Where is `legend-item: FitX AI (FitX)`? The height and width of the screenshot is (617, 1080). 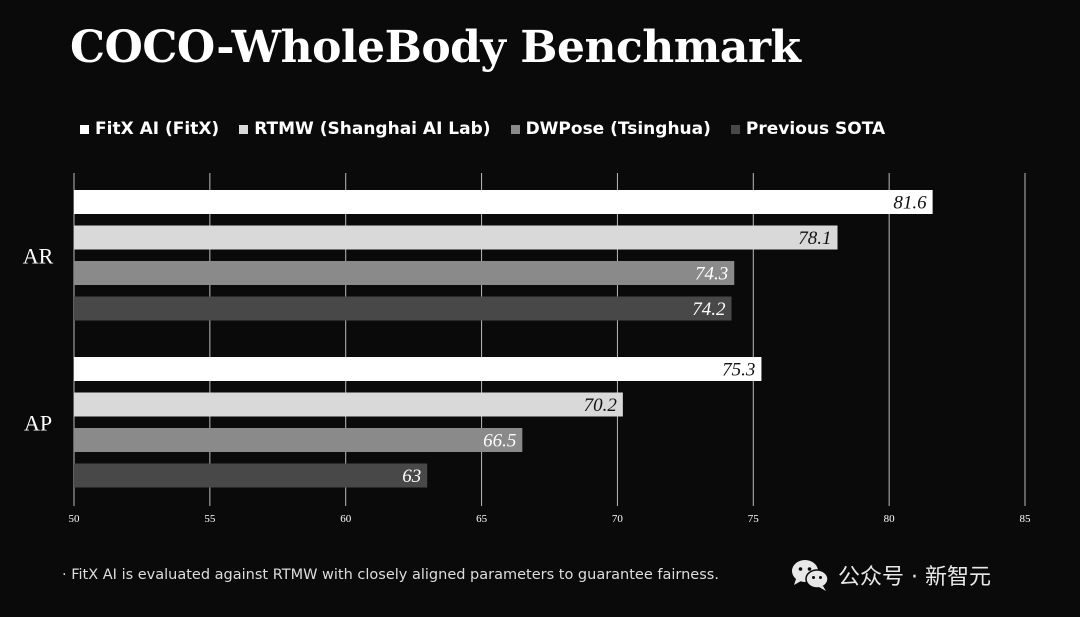
legend-item: FitX AI (FitX) is located at coordinates (149, 129).